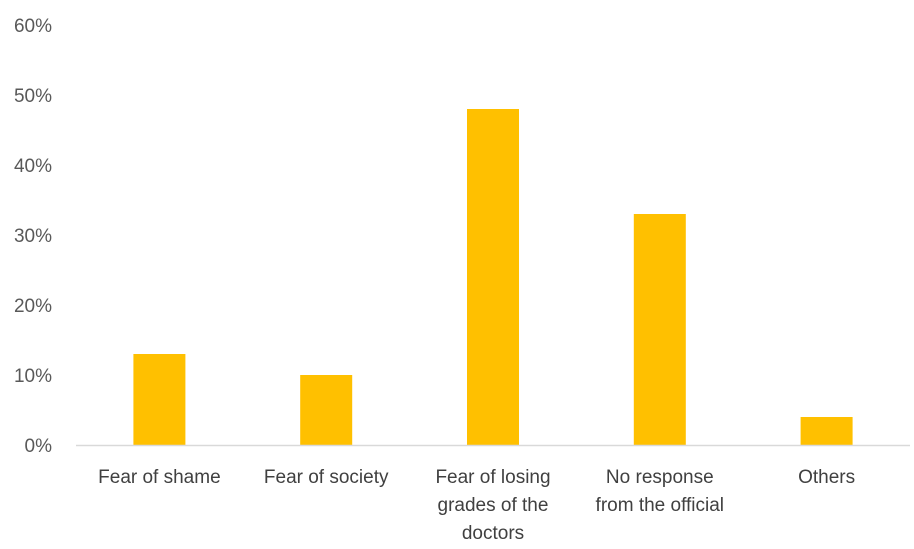  I want to click on y-tick-label: 50%, so click(33, 96).